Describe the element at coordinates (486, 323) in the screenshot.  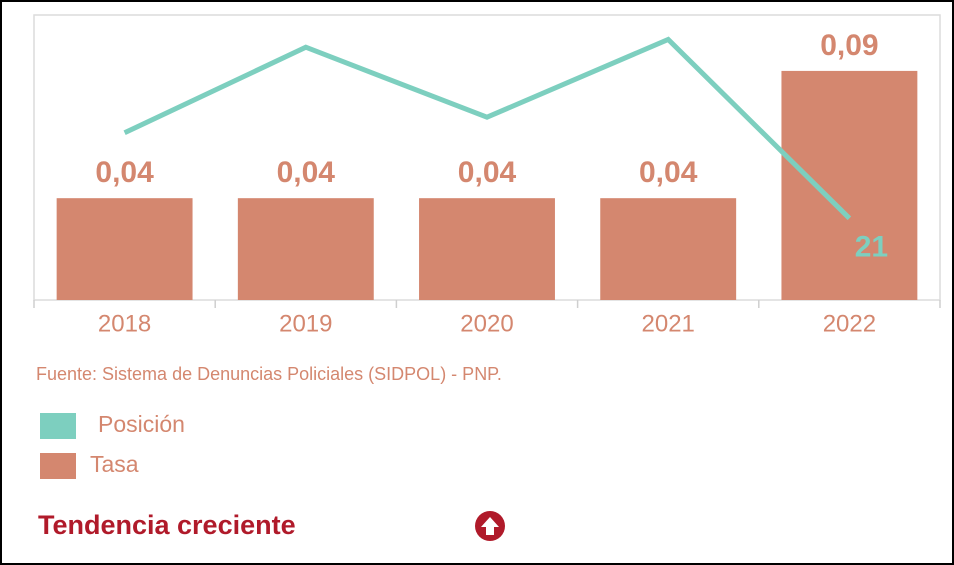
I see `x-tick-label: 2020` at that location.